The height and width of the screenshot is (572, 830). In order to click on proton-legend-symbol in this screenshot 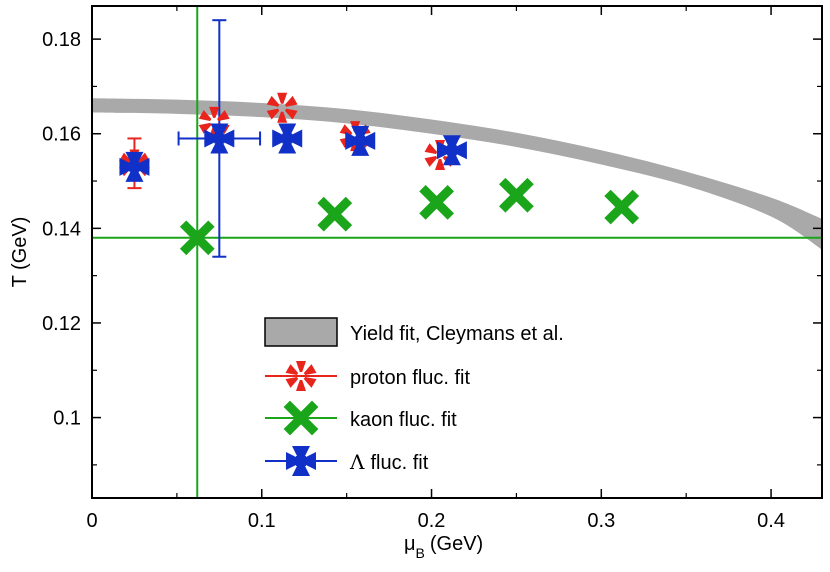, I will do `click(301, 376)`.